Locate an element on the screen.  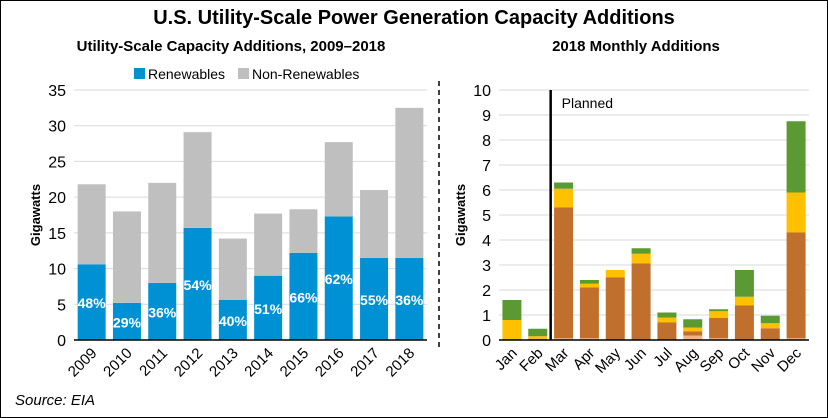
legend-label: Renewables is located at coordinates (186, 74).